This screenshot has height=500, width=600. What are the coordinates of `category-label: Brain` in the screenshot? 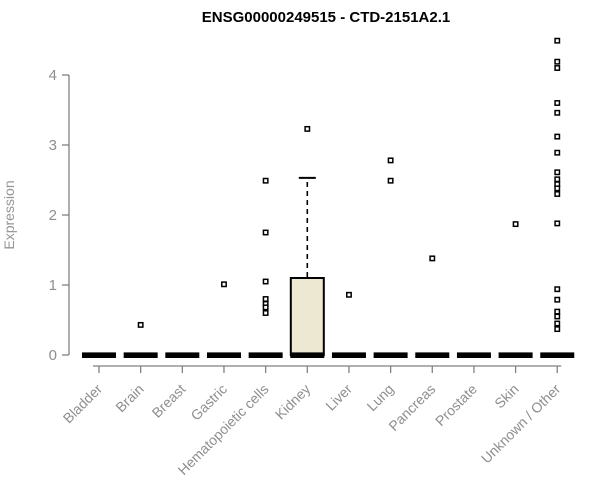 It's located at (129, 398).